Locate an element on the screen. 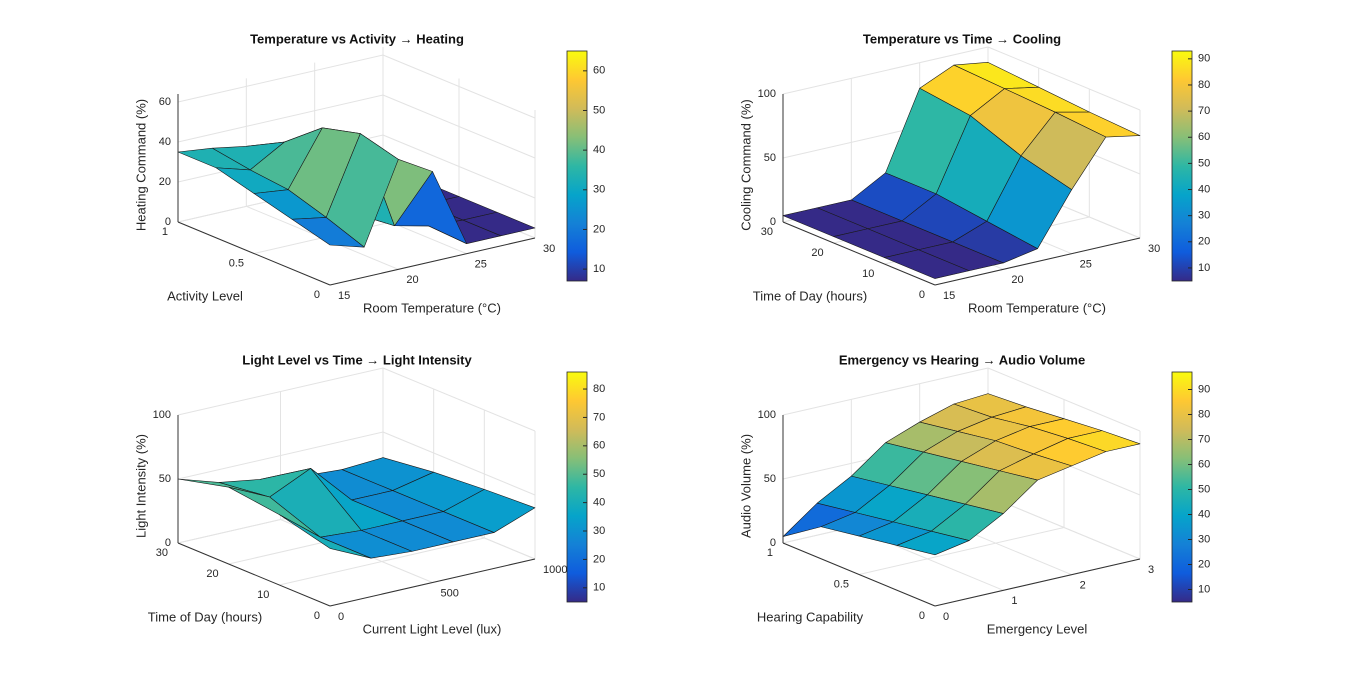  y-tick-label: 0.5 is located at coordinates (841, 584).